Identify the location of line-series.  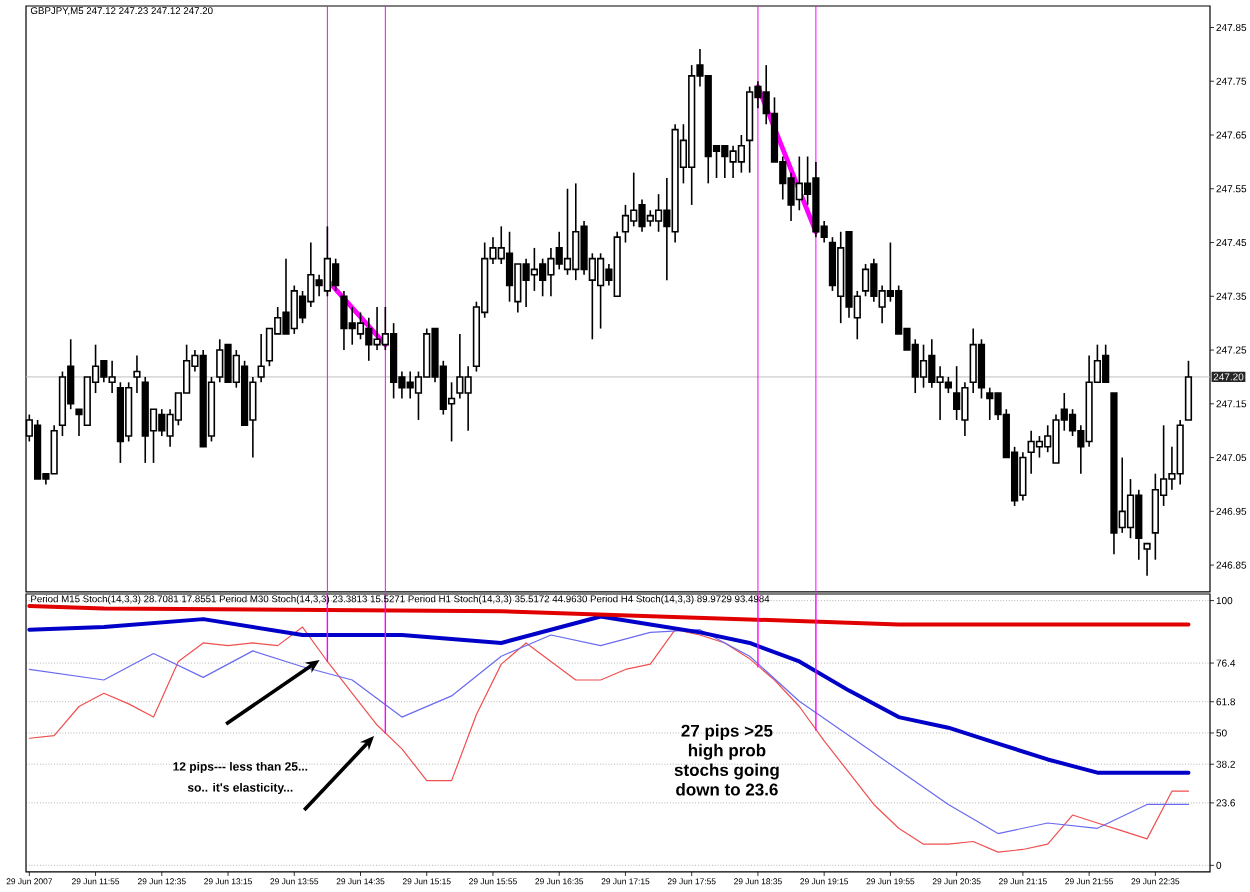
(609, 615).